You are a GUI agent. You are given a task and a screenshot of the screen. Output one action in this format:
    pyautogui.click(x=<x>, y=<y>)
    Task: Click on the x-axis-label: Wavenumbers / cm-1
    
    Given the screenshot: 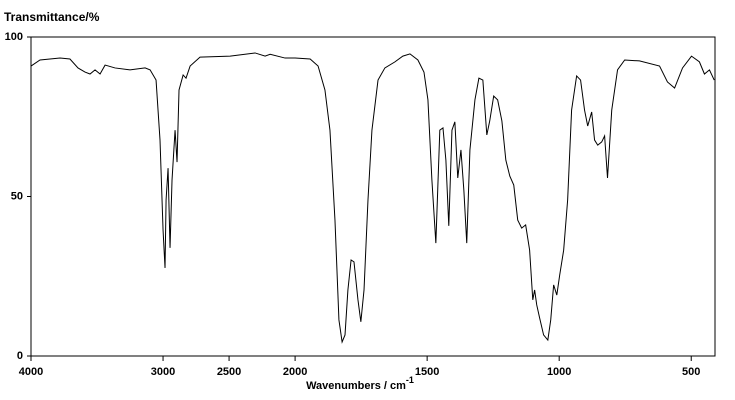 What is the action you would take?
    pyautogui.click(x=360, y=383)
    